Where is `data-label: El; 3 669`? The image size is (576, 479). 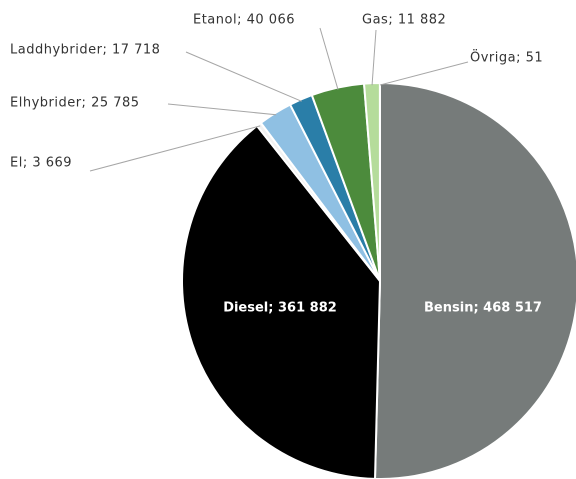 data-label: El; 3 669 is located at coordinates (41, 163).